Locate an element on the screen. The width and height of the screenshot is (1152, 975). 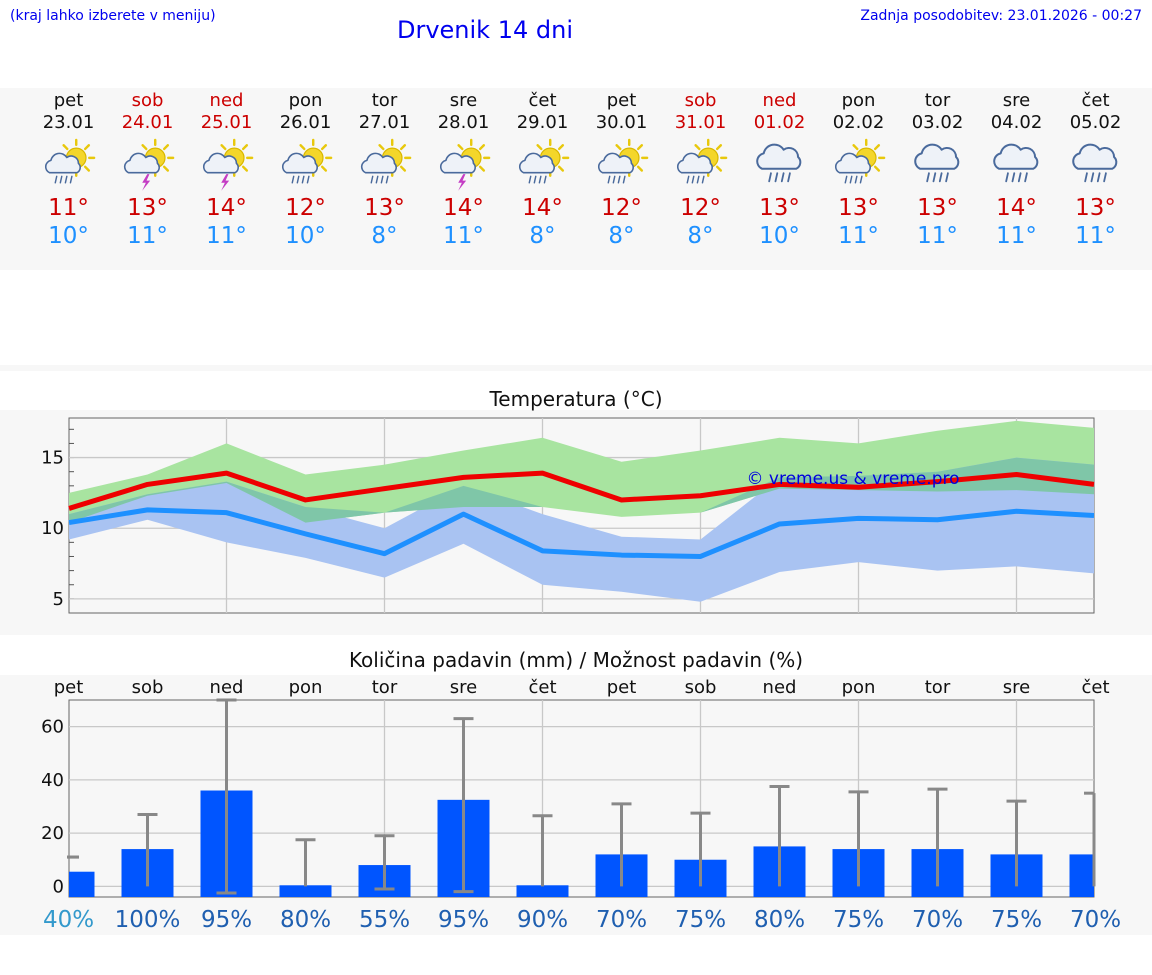
day-date: 25.01 is located at coordinates (226, 122).